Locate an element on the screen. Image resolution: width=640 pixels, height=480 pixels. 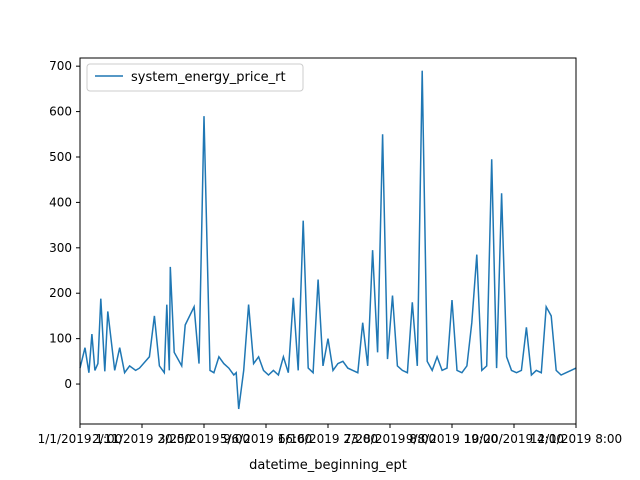
y-tick-label: 0 is located at coordinates (68, 384).